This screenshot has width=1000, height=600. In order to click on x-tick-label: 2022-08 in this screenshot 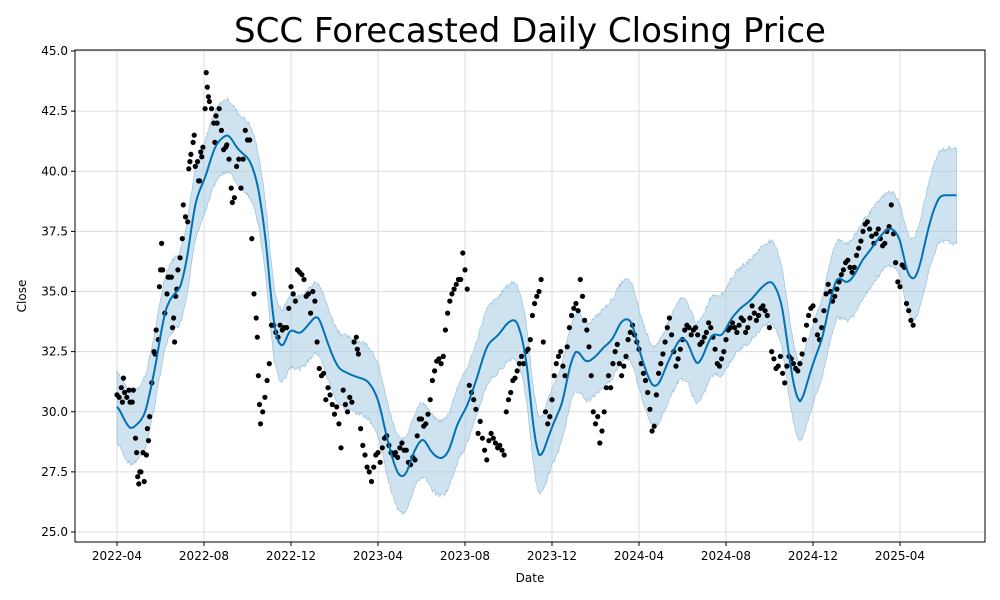, I will do `click(204, 556)`.